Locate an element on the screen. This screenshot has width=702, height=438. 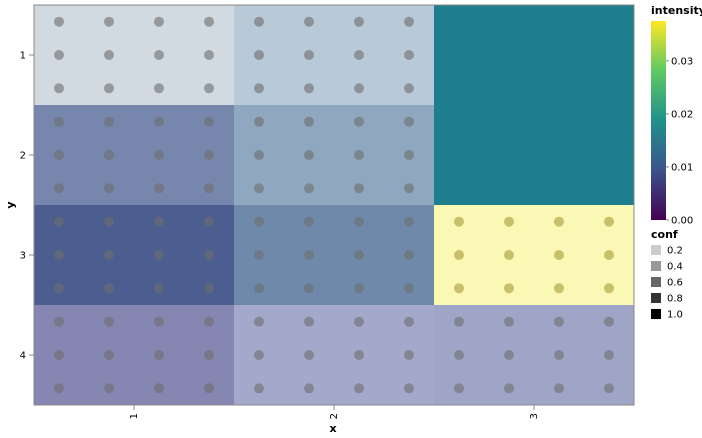
y-axis-title: y is located at coordinates (10, 204).